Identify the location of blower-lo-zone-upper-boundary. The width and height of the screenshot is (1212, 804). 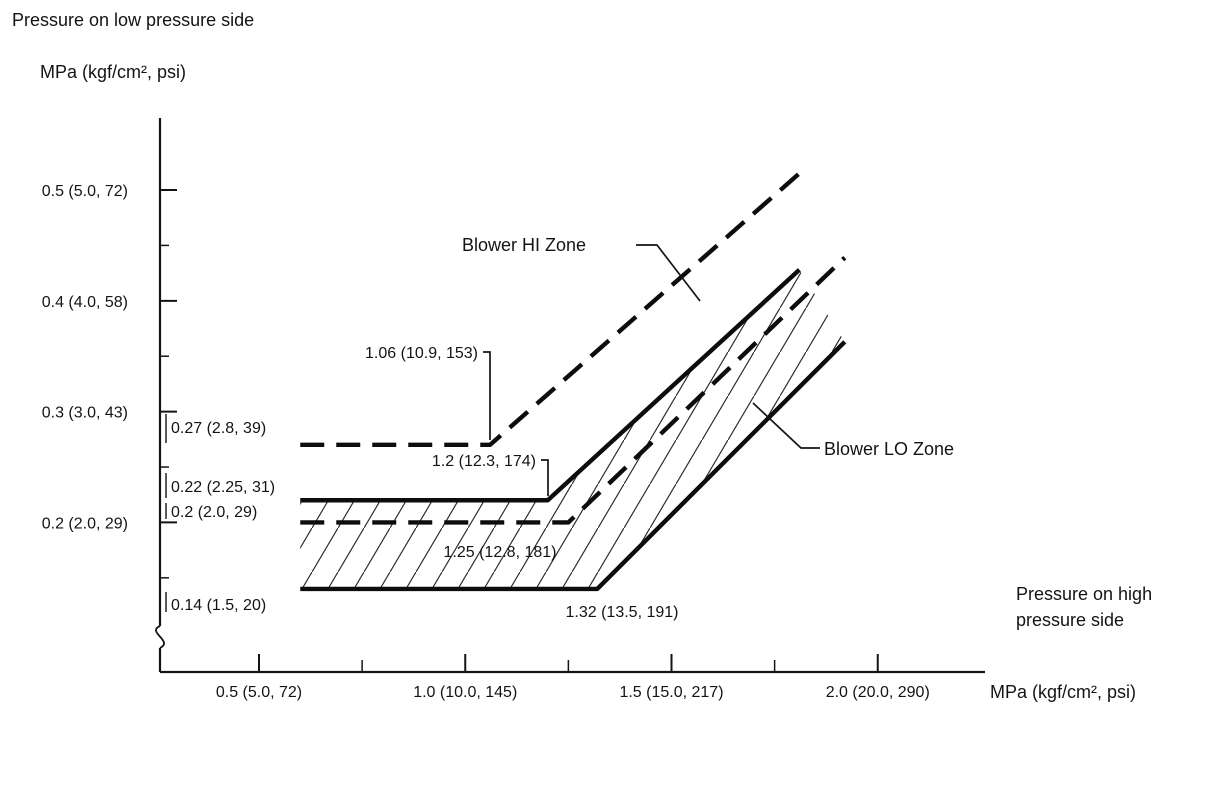
(550, 385).